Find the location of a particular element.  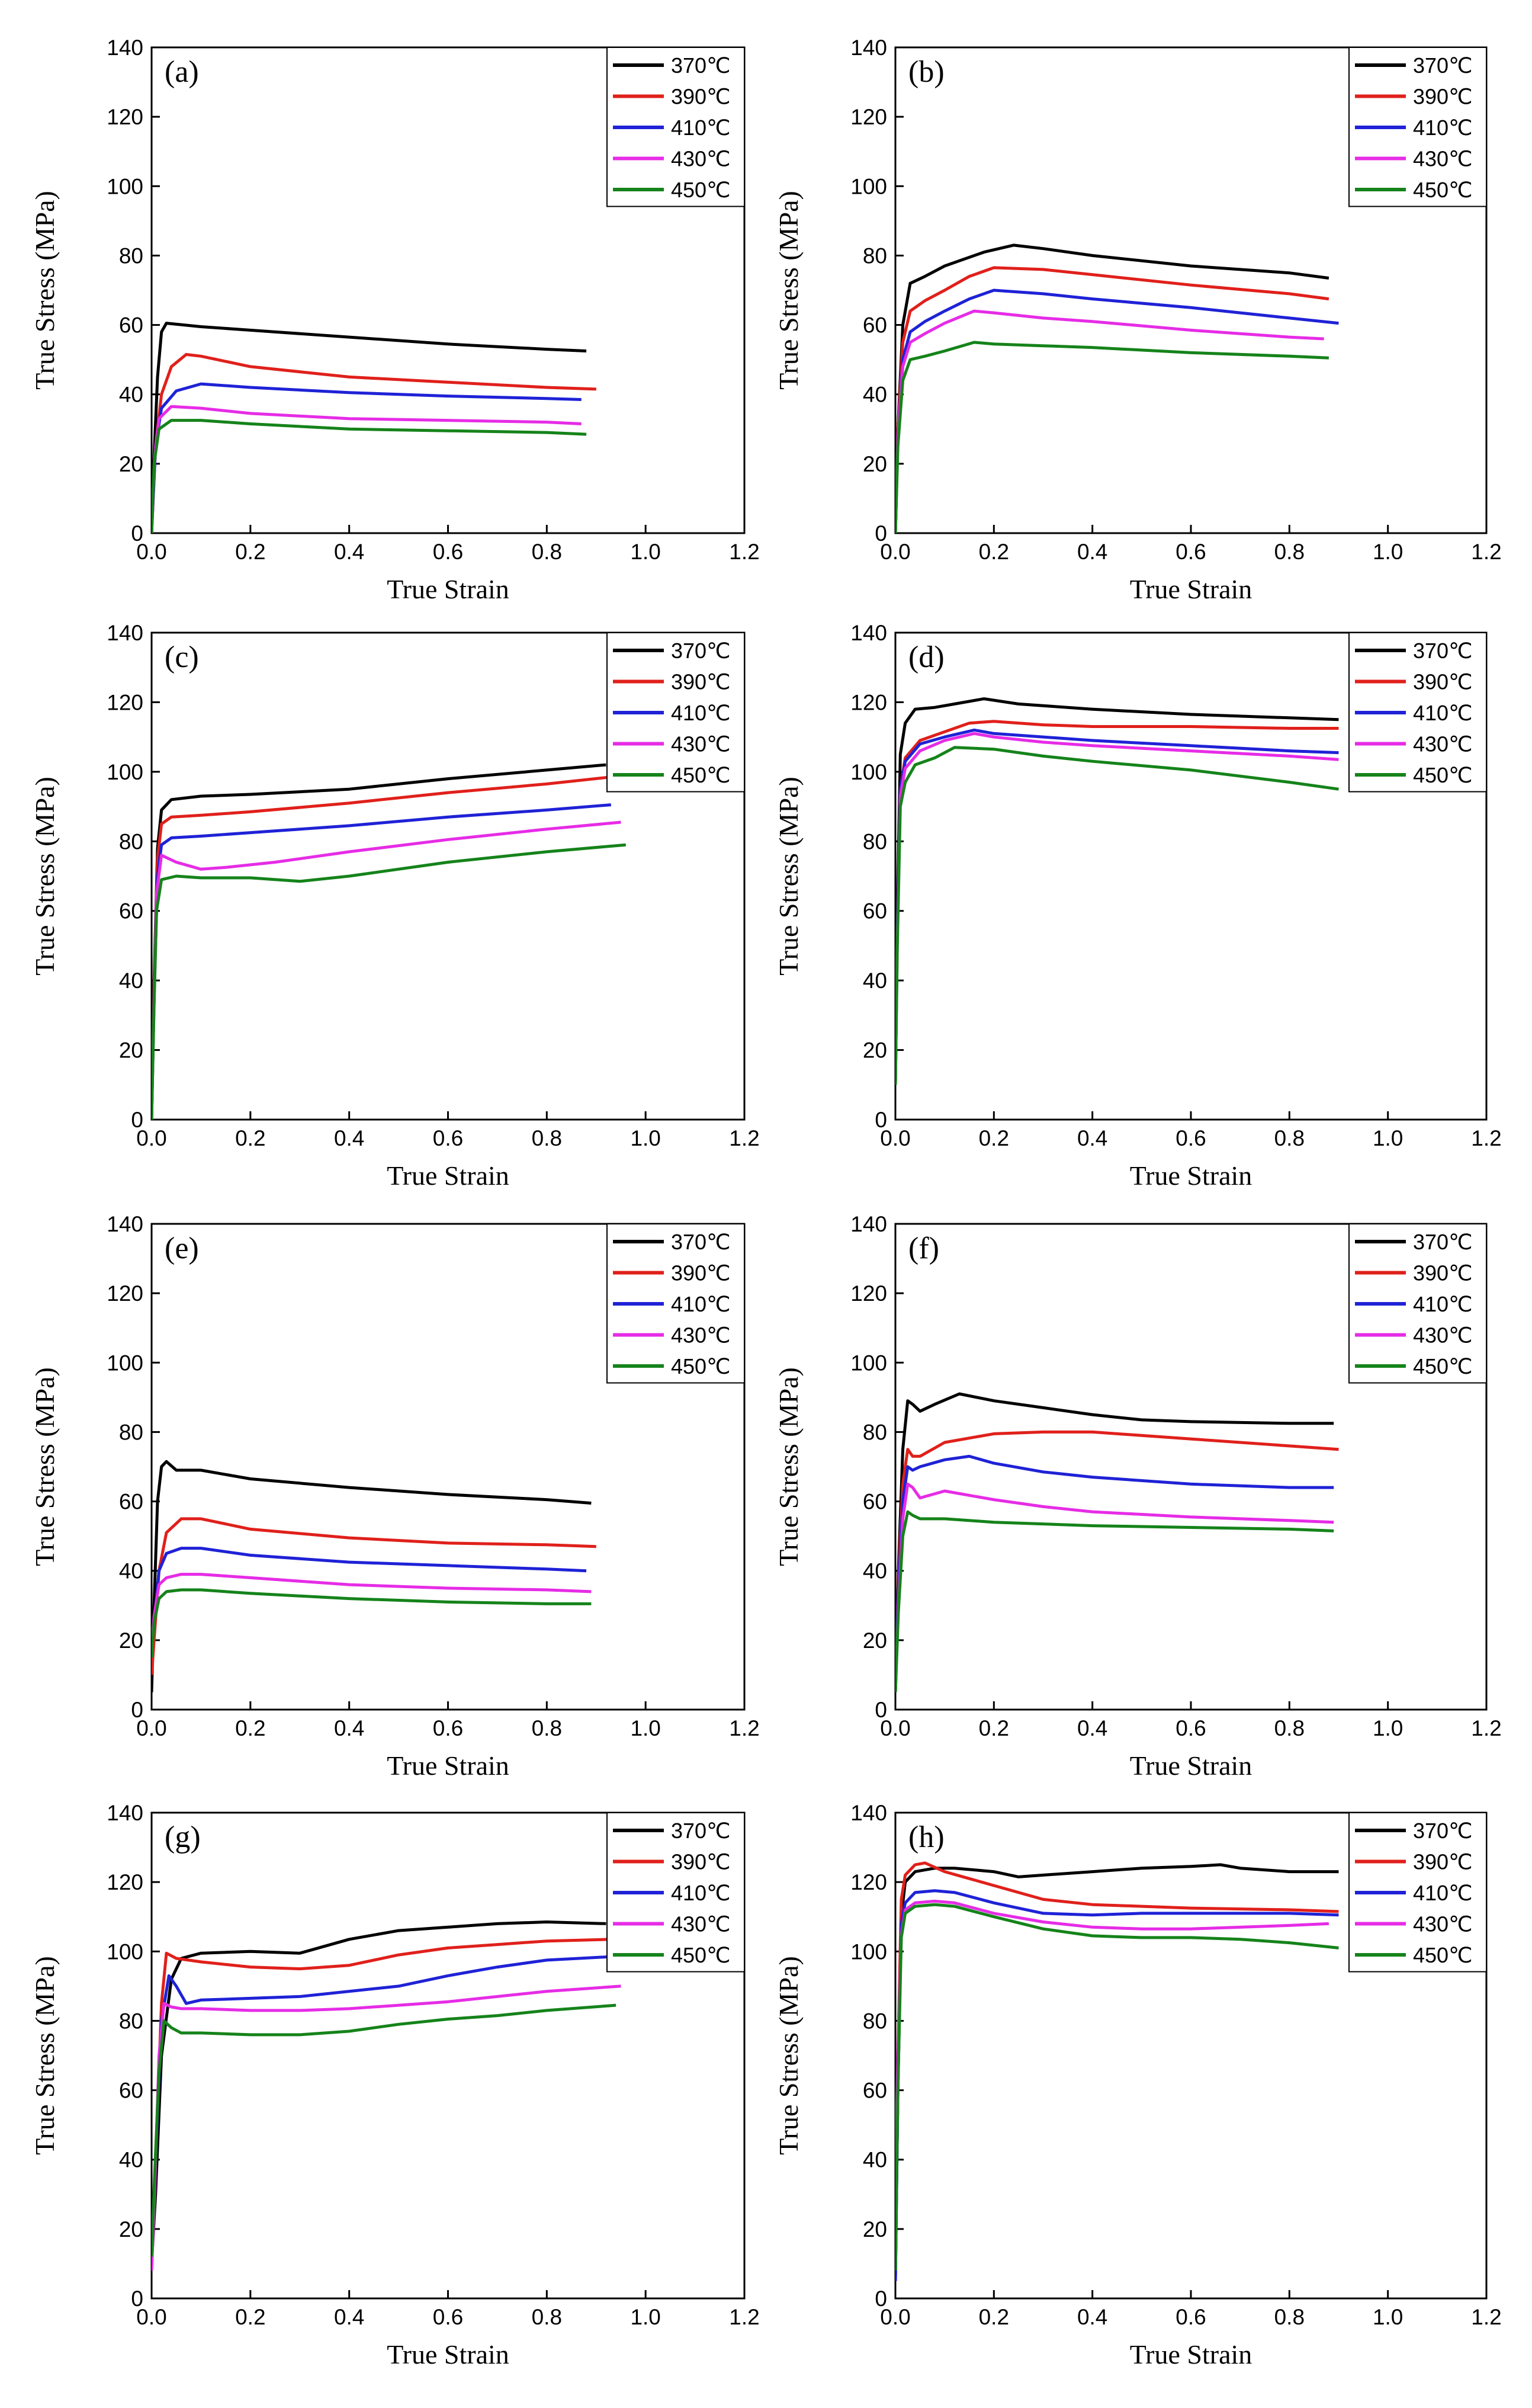

legend-box is located at coordinates (676, 712).